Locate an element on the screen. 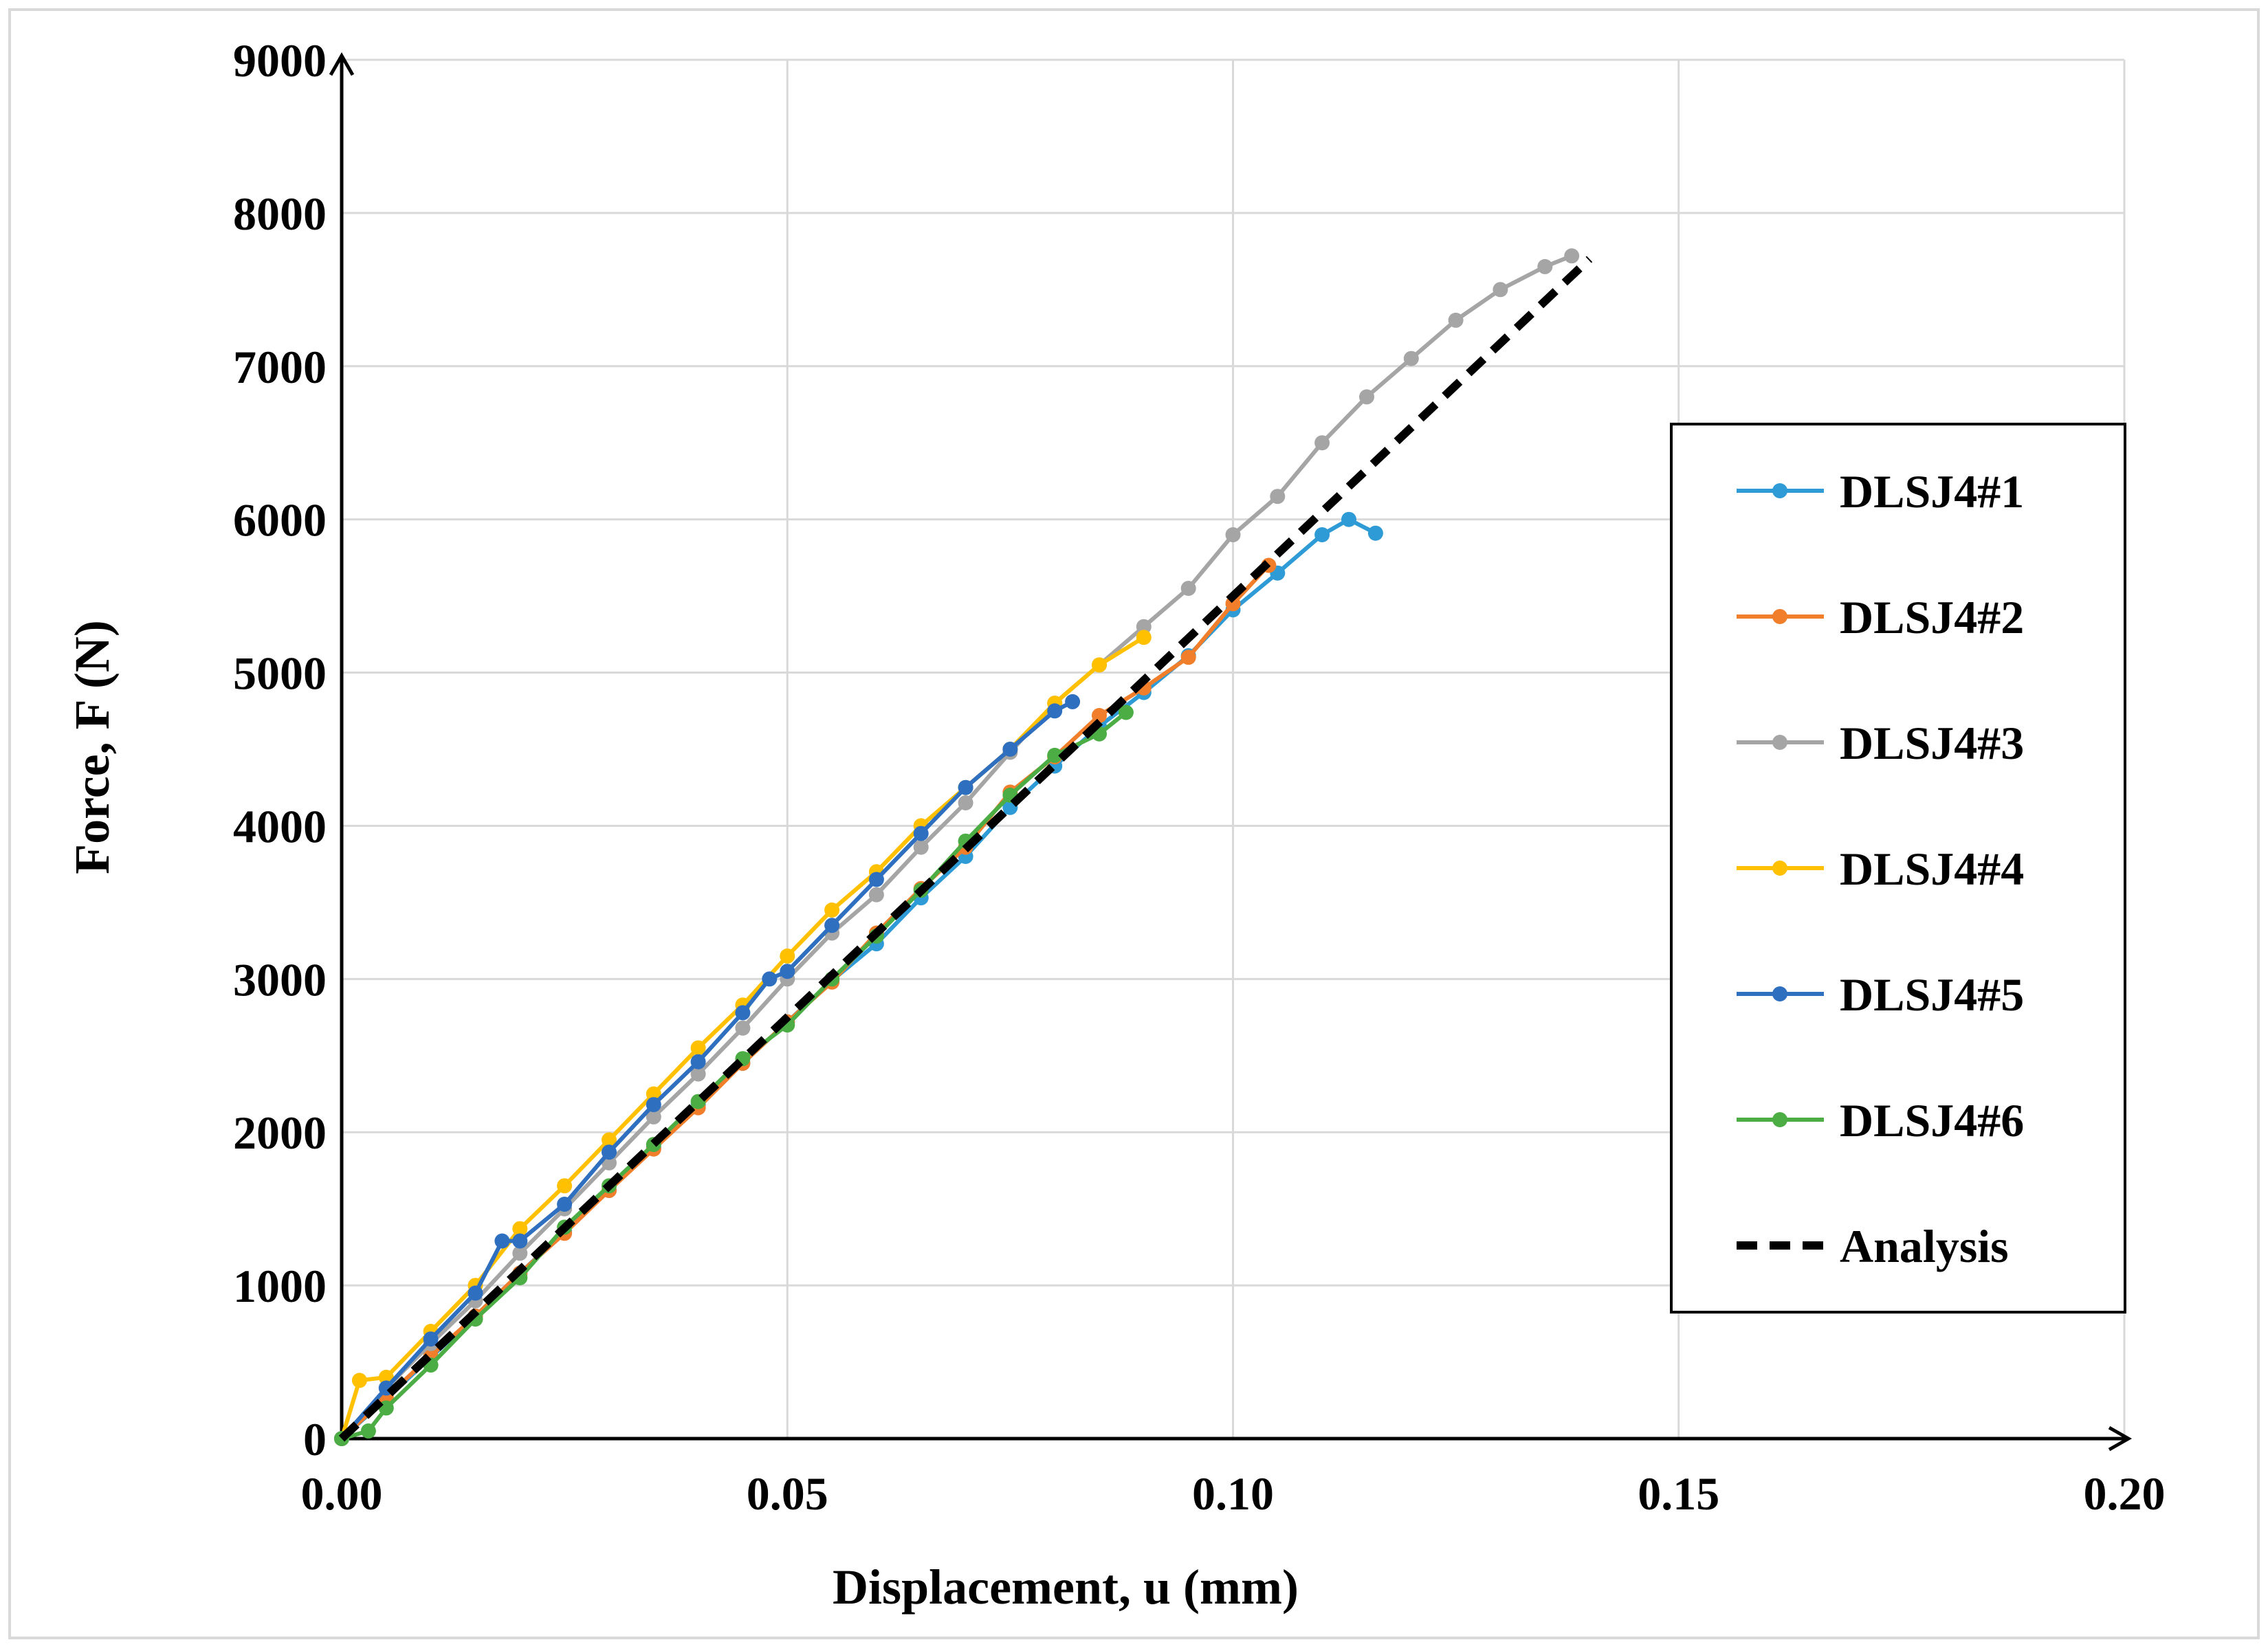 The width and height of the screenshot is (2268, 1651). series-line is located at coordinates (707, 1070).